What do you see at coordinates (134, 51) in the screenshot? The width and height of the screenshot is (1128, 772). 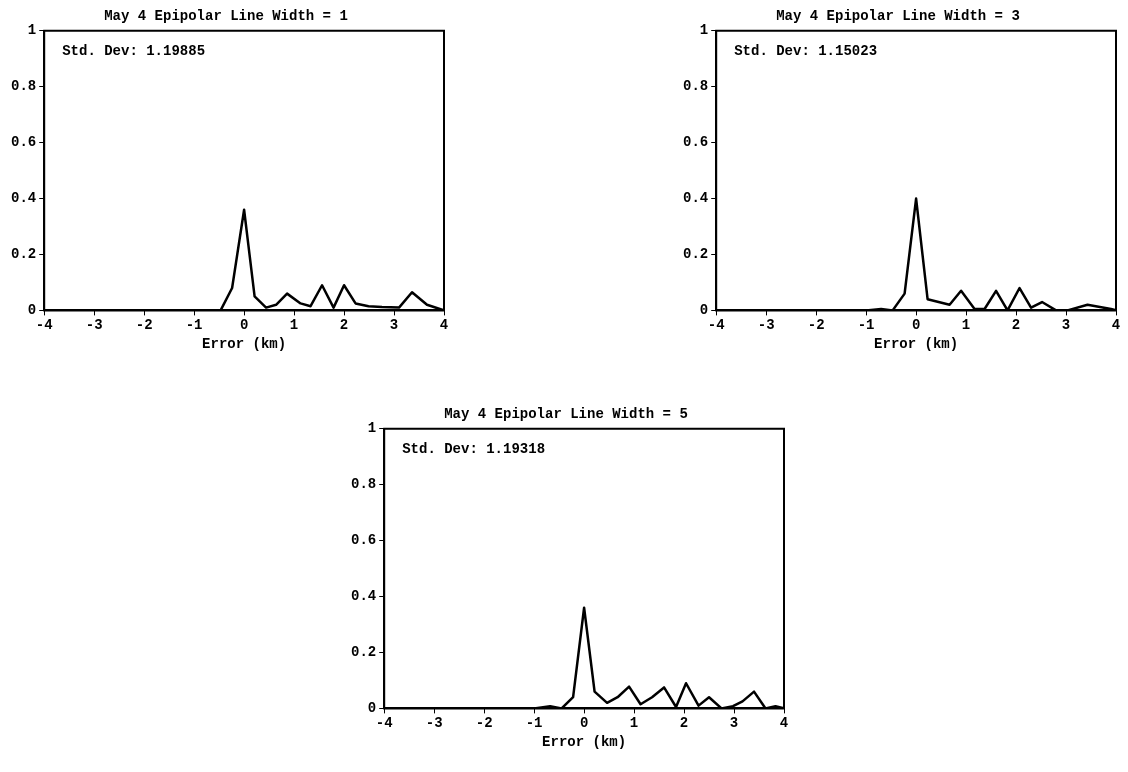 I see `annotation: Std. Dev: 1.19885` at bounding box center [134, 51].